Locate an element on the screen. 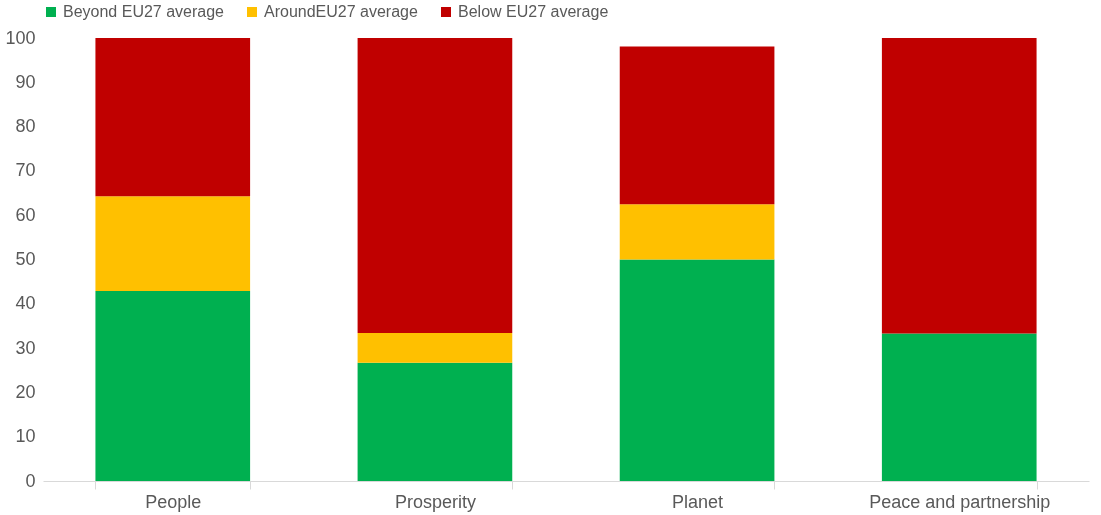  legend-label: Below EU27 average is located at coordinates (533, 11).